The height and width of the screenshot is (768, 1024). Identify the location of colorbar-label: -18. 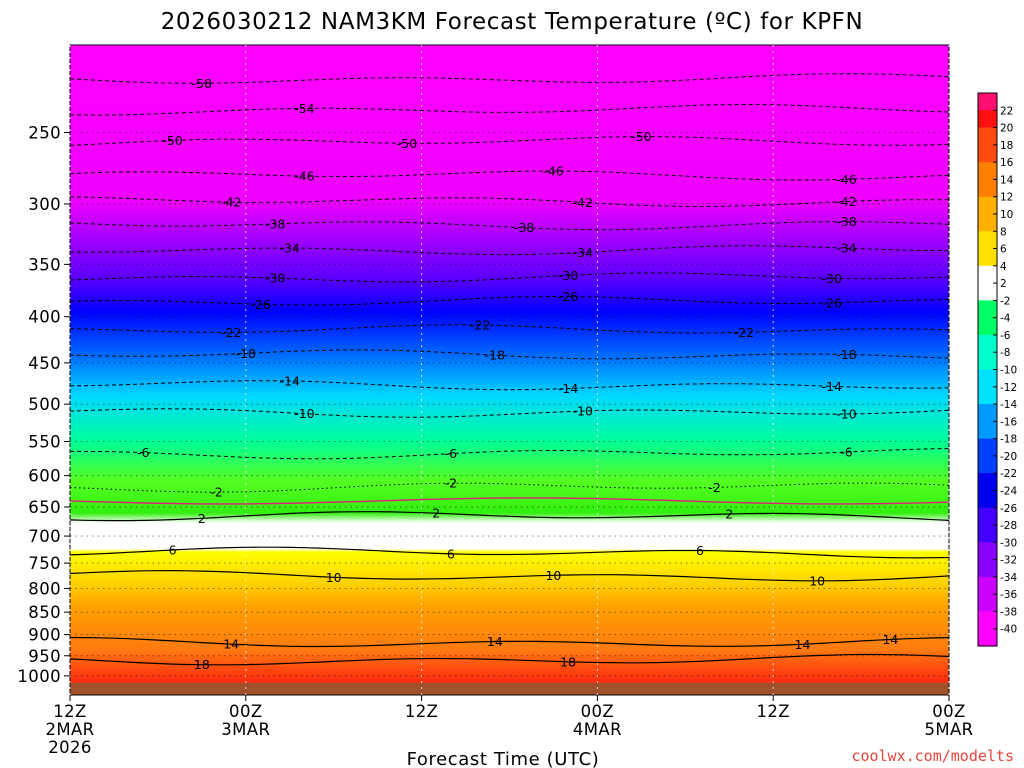
(1008, 440).